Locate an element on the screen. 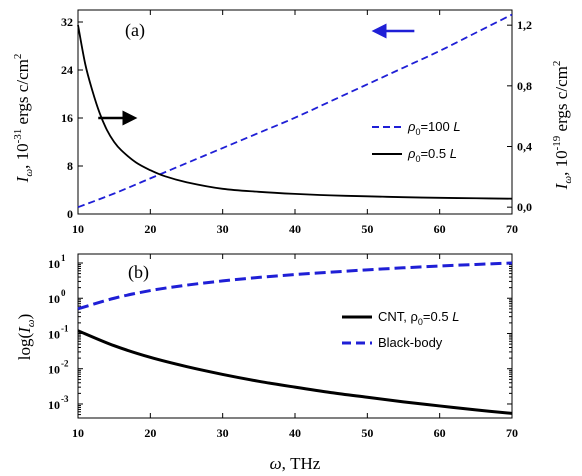 The width and height of the screenshot is (582, 476). y-axis-right-ticks-a: 0,0 0,4 0,8 1,2 is located at coordinates (519, 116).